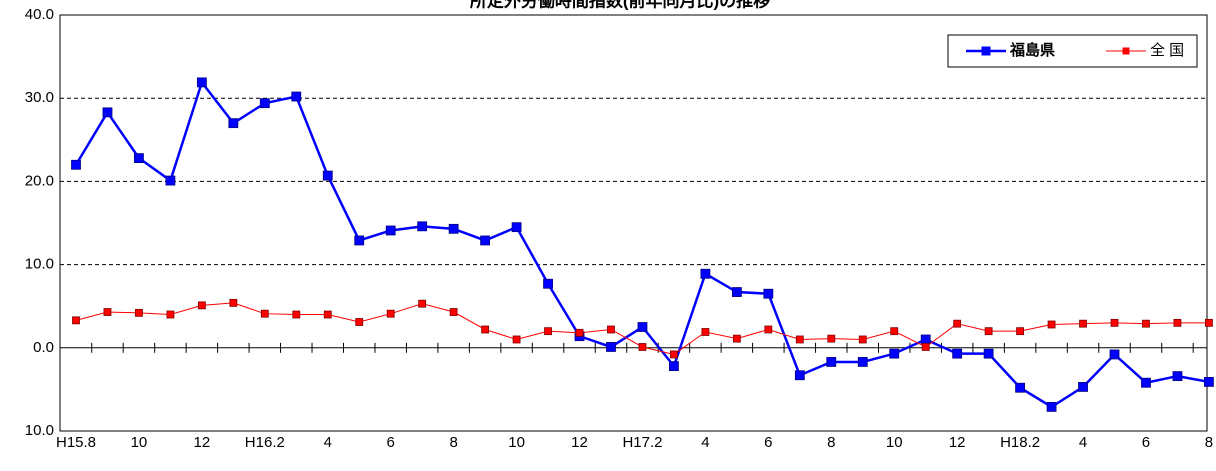  Describe the element at coordinates (1032, 50) in the screenshot. I see `legend-label: 福島県` at that location.